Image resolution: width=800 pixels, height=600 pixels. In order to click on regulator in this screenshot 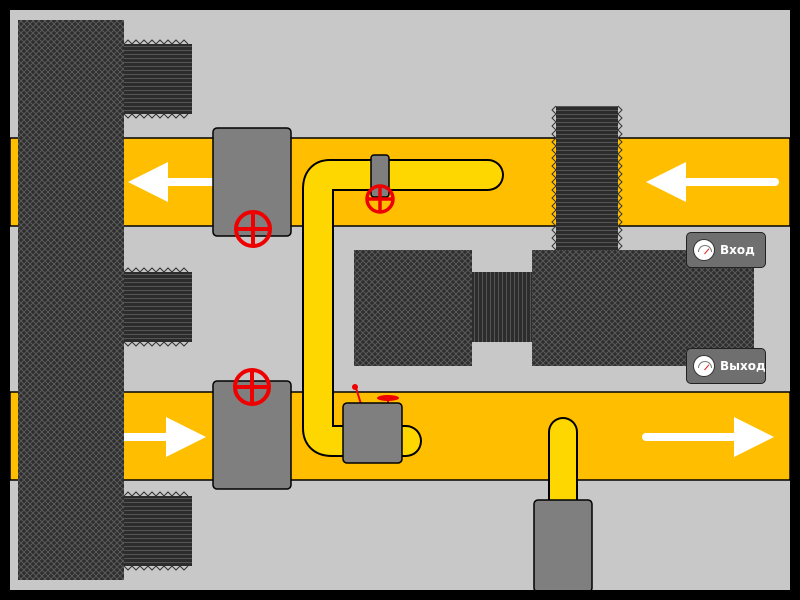, I will do `click(372, 424)`.